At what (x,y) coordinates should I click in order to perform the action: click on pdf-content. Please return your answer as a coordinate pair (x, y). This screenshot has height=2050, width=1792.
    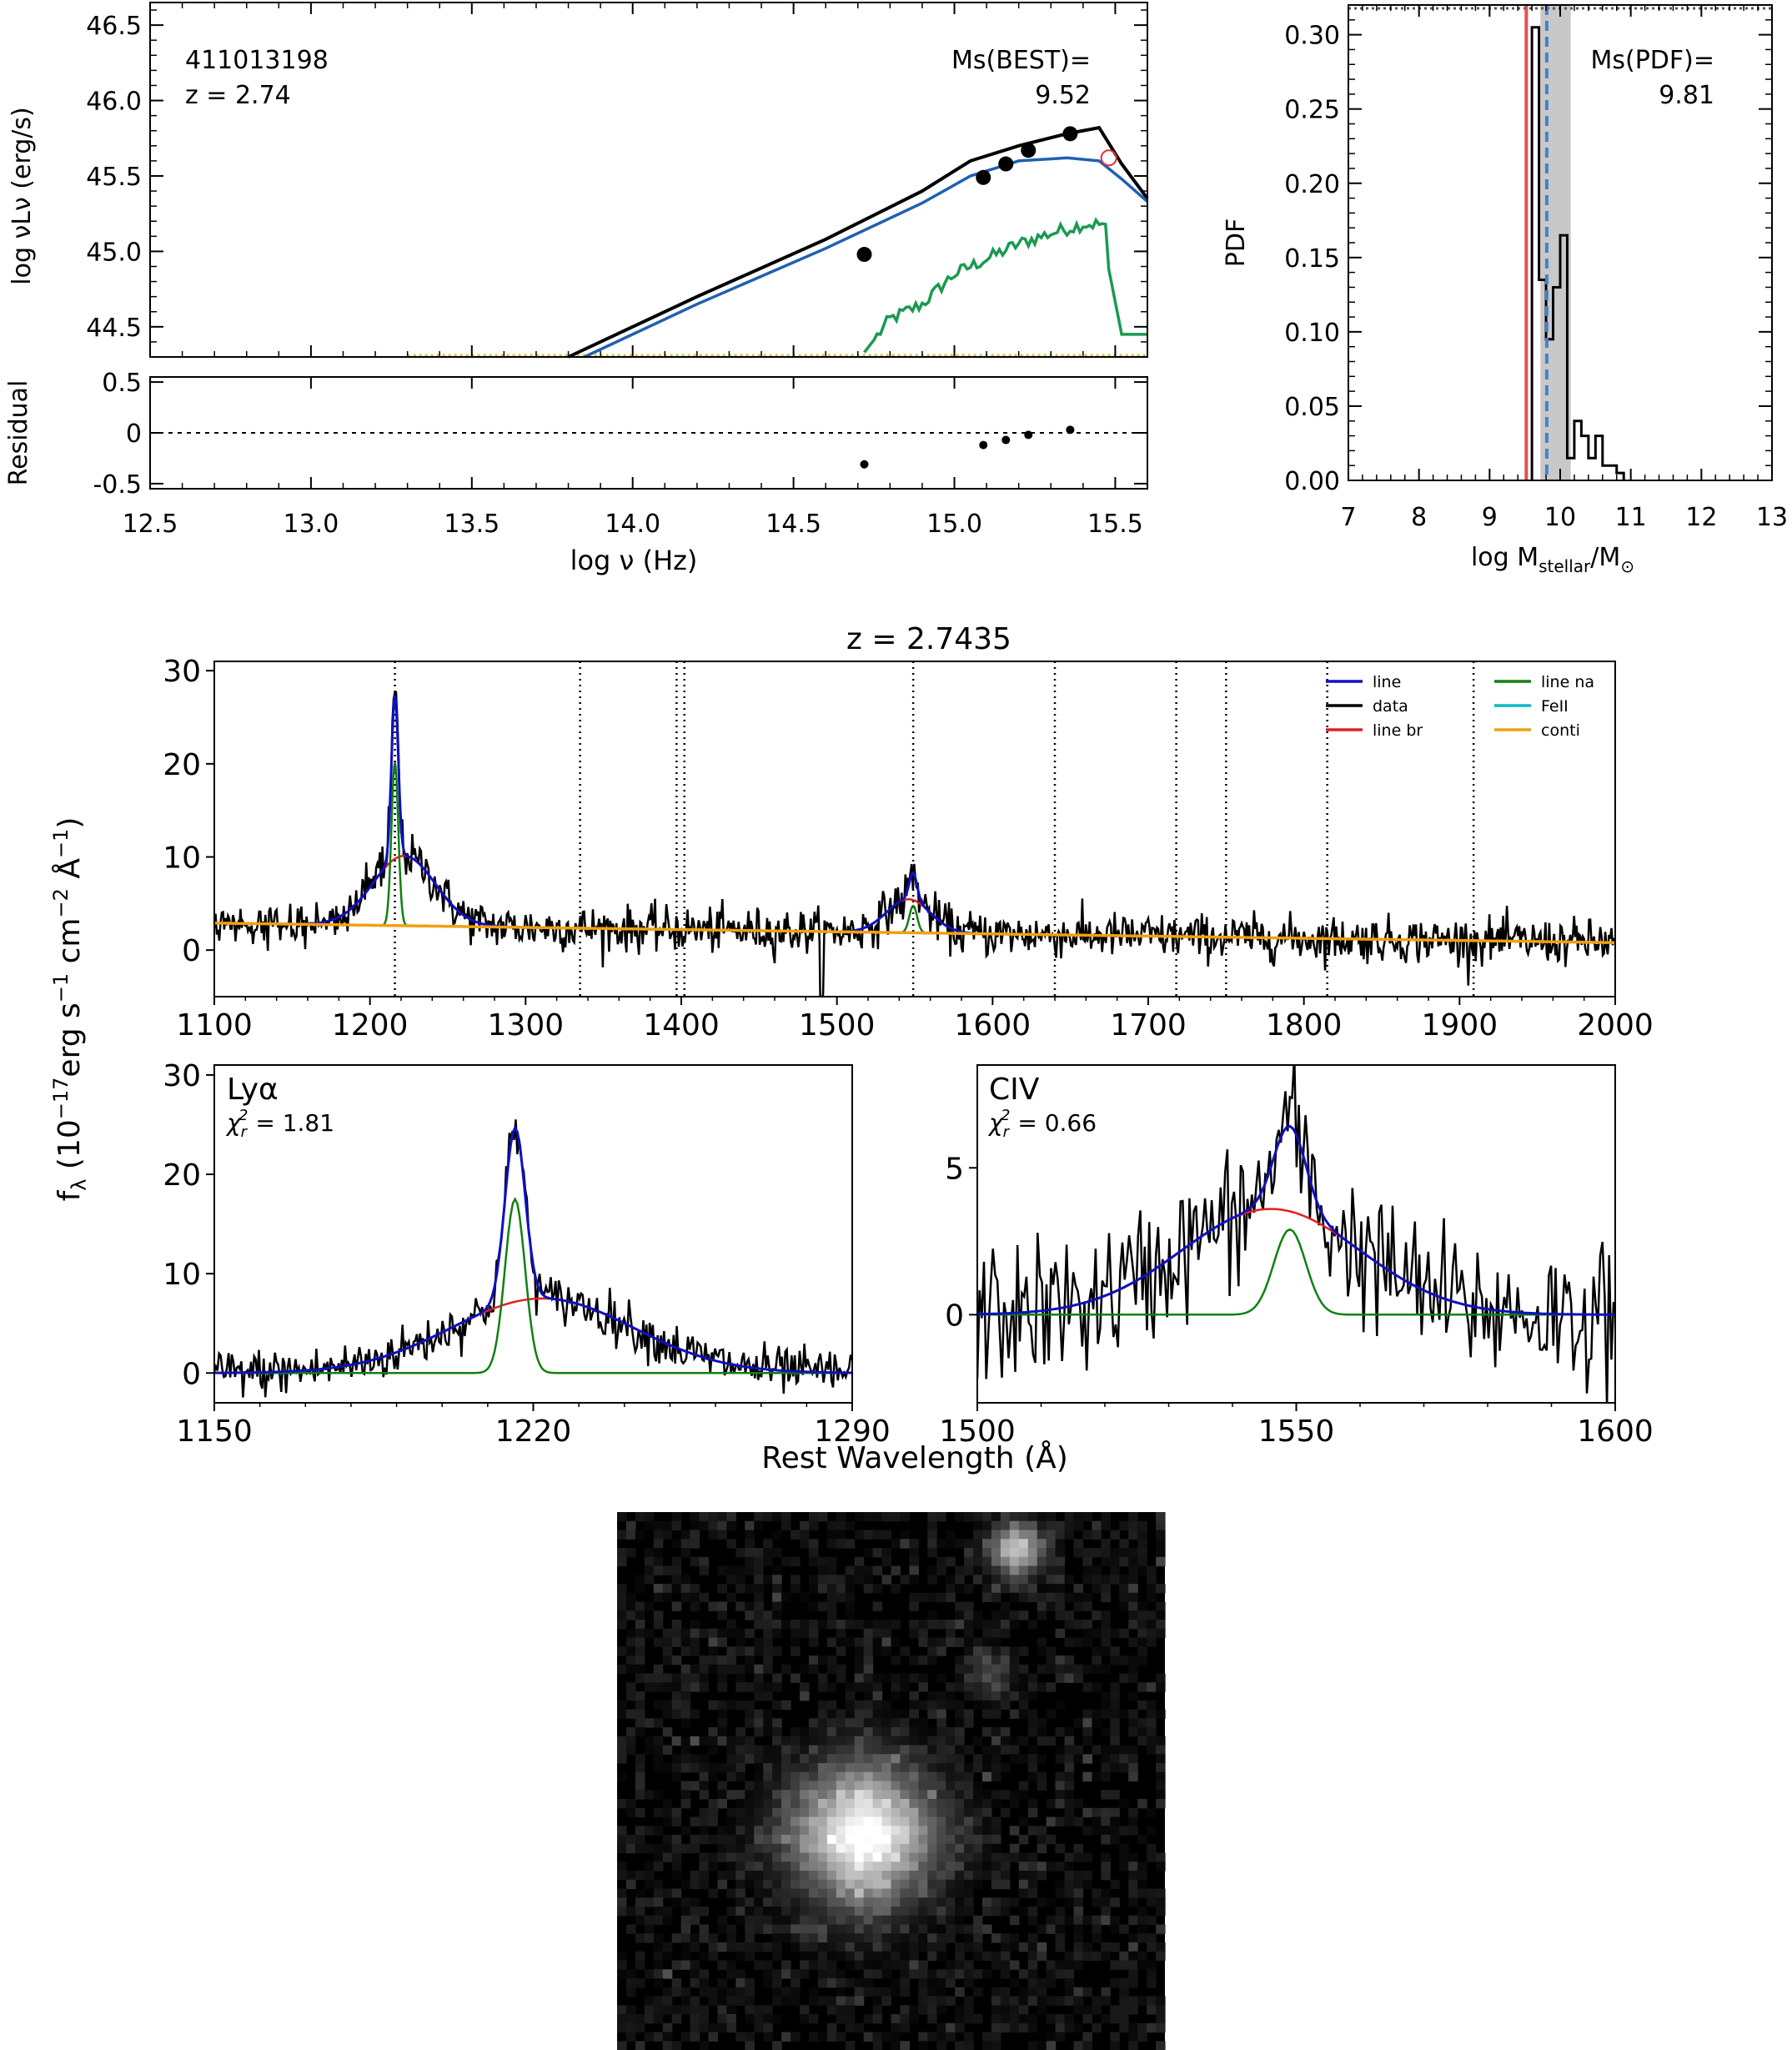
    Looking at the image, I should click on (1560, 242).